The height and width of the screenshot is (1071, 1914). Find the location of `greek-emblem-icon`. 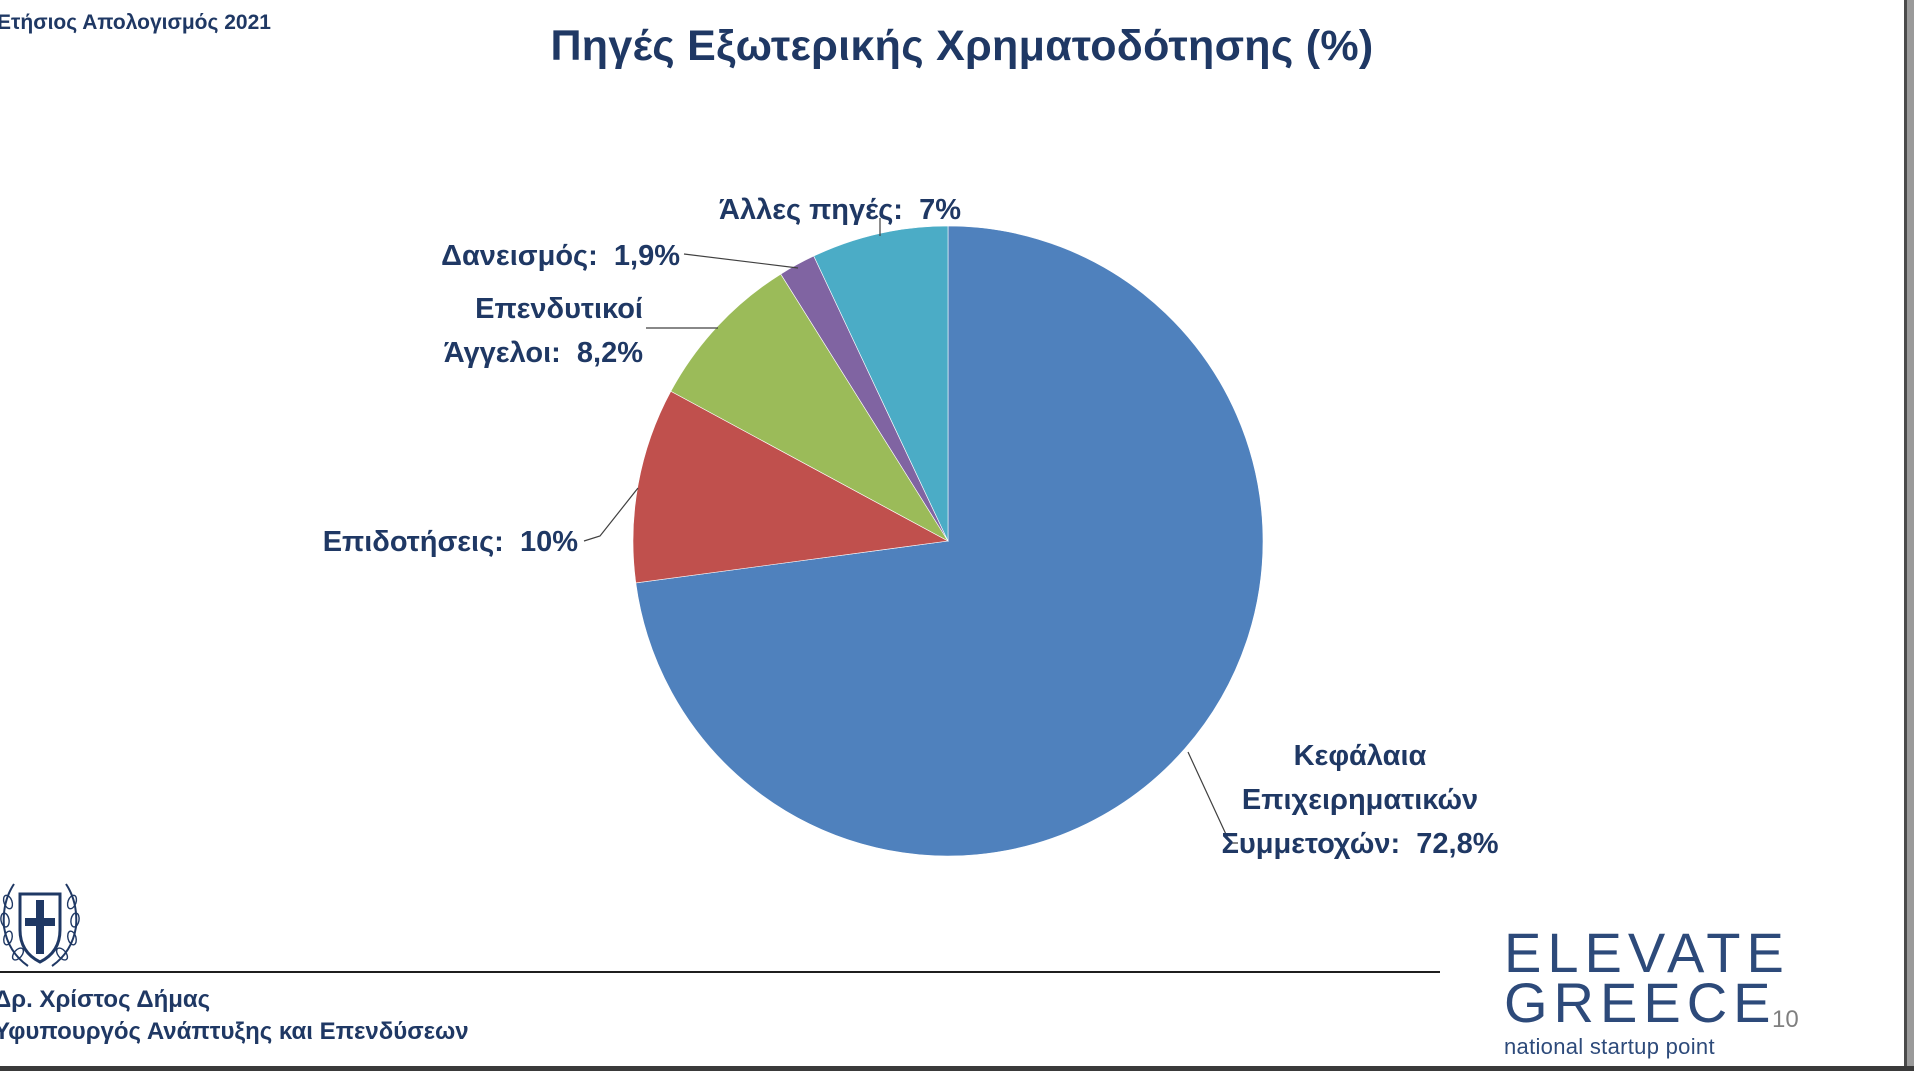

greek-emblem-icon is located at coordinates (40, 925).